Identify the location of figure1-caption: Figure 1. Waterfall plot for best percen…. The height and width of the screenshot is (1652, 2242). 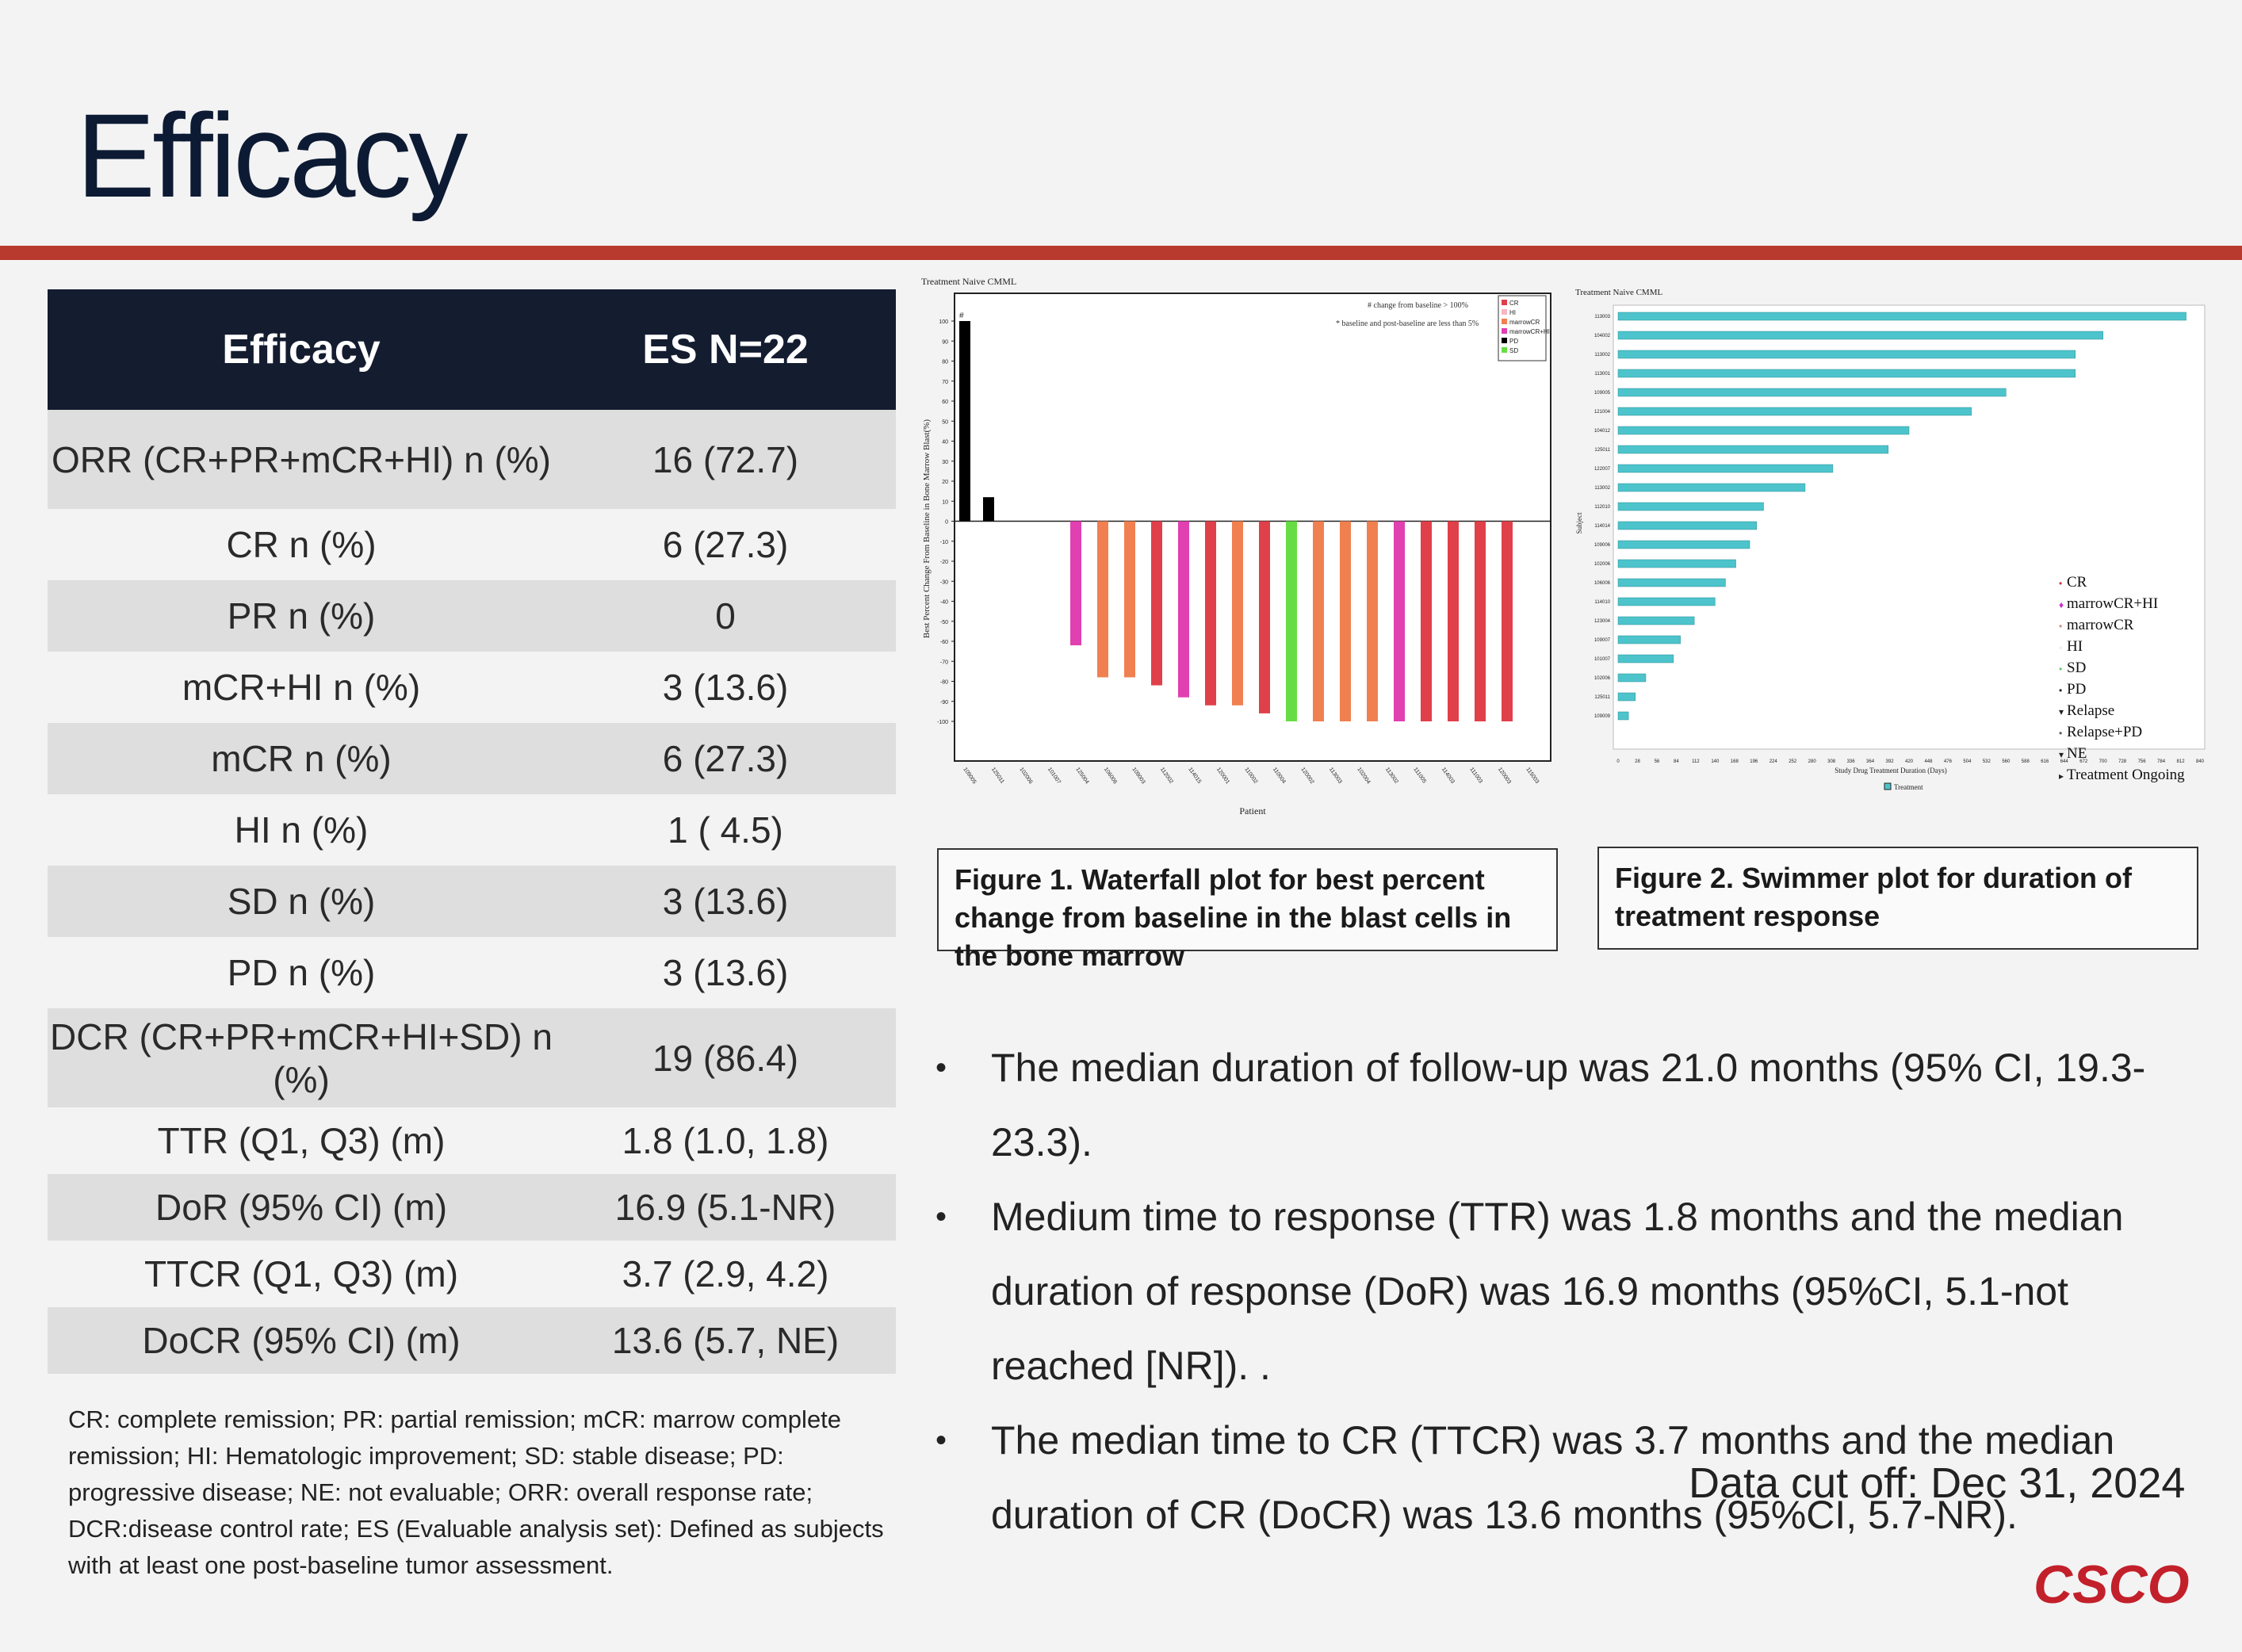
(1247, 910).